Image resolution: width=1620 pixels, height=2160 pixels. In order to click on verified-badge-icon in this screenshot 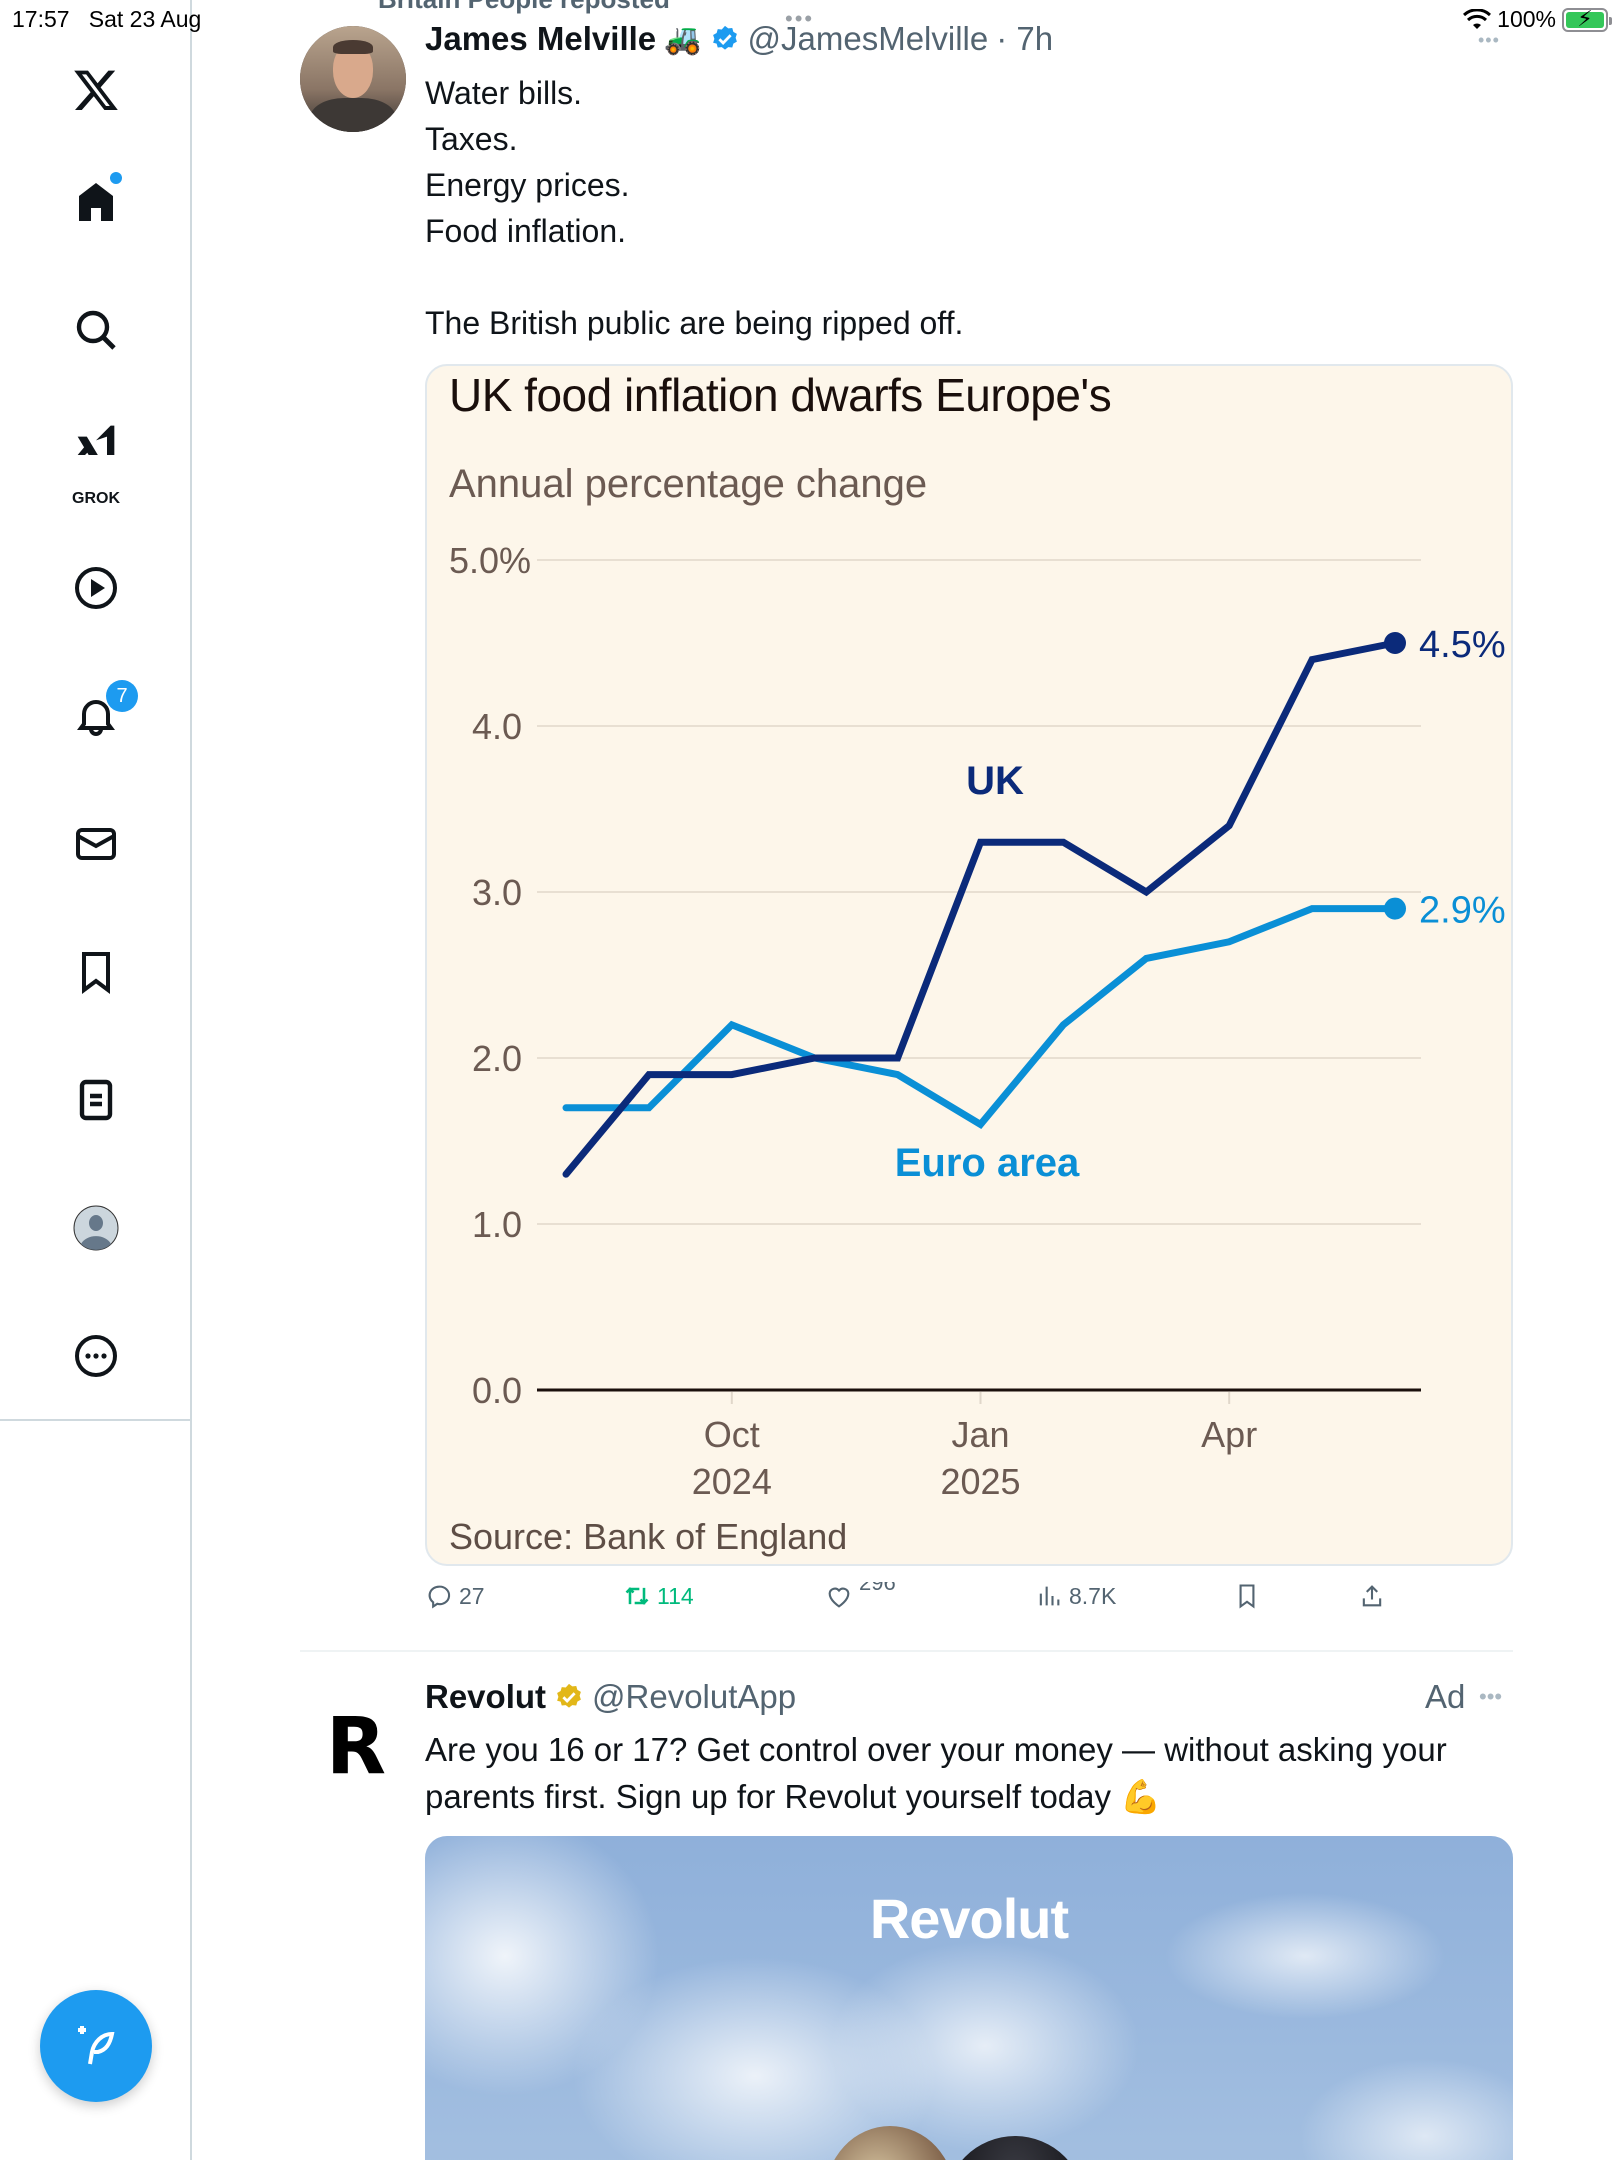, I will do `click(724, 37)`.